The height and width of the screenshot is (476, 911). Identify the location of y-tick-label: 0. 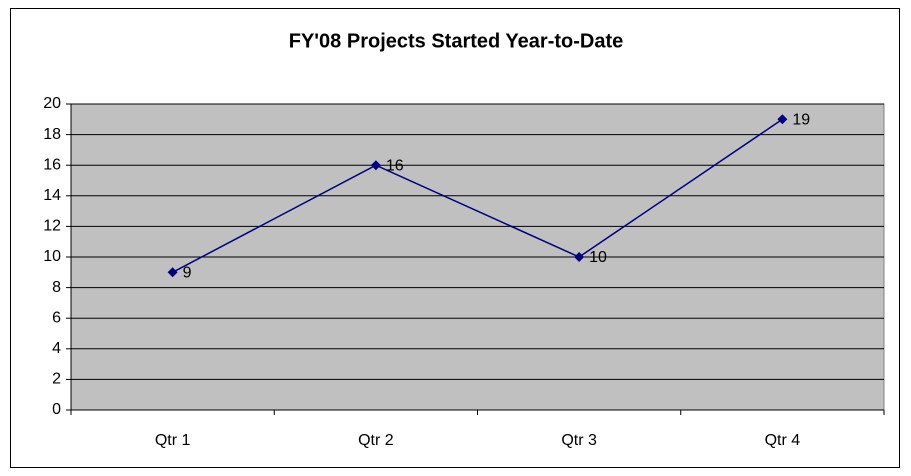
(56, 409).